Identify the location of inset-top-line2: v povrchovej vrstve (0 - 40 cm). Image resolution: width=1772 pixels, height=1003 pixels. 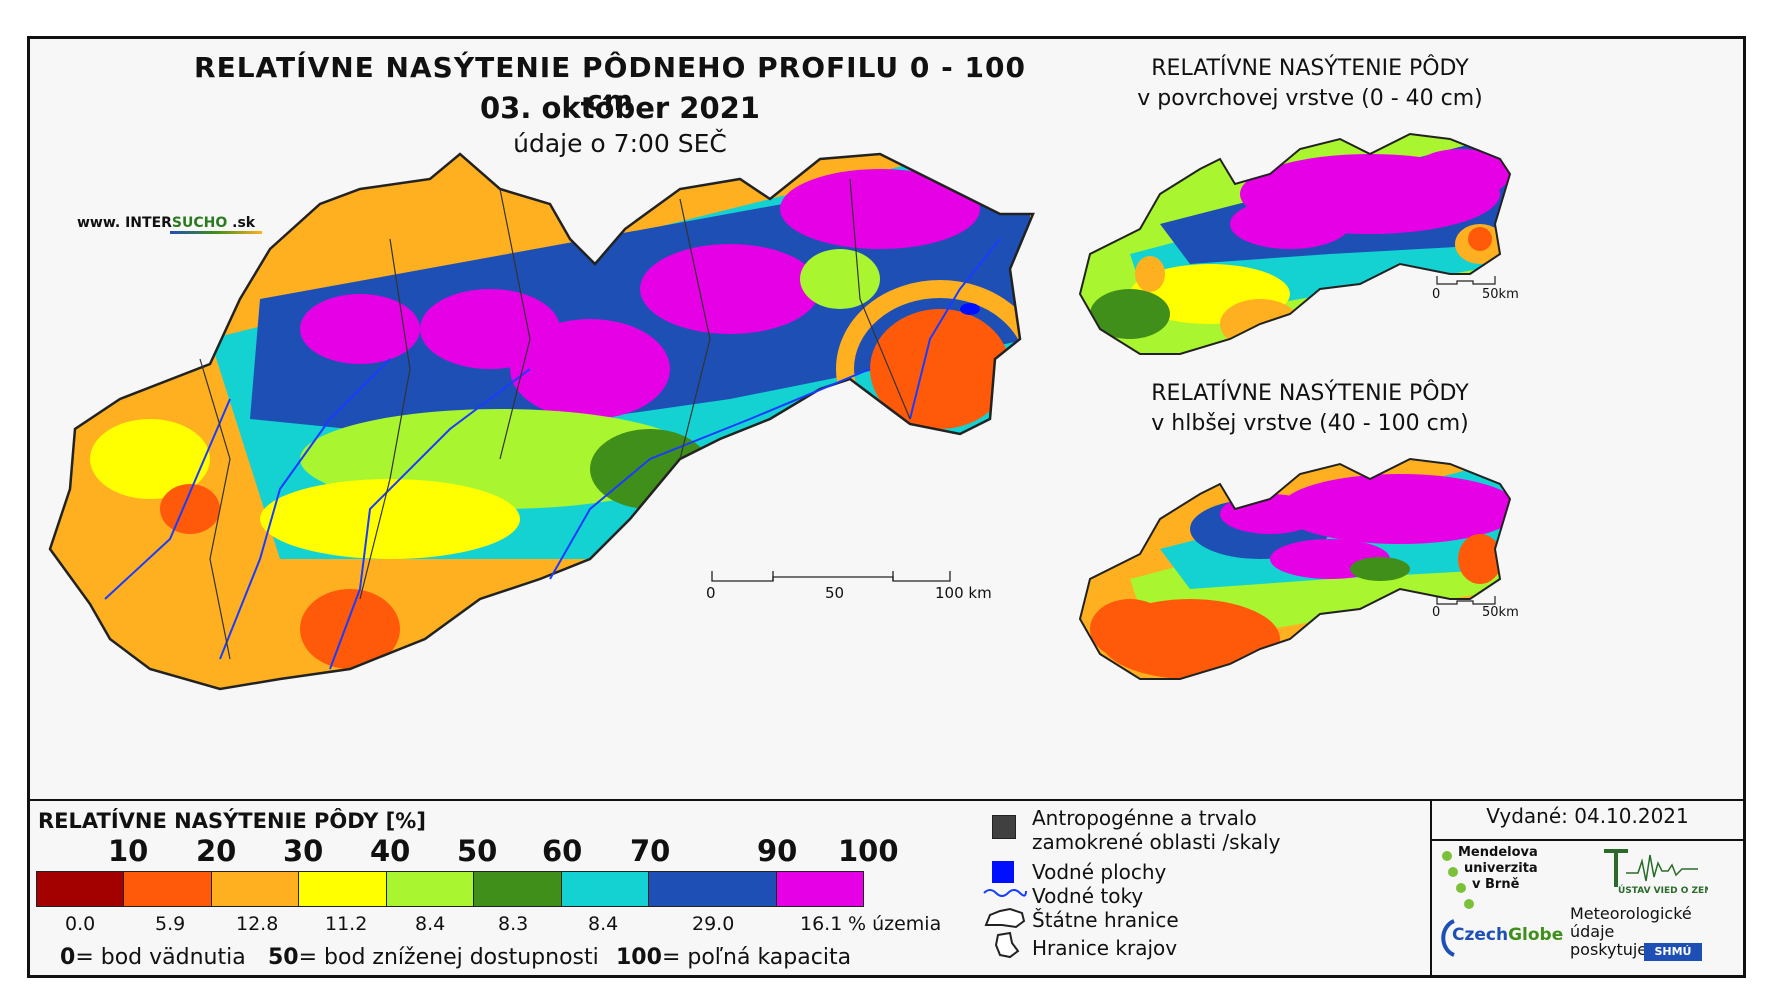
(1310, 98).